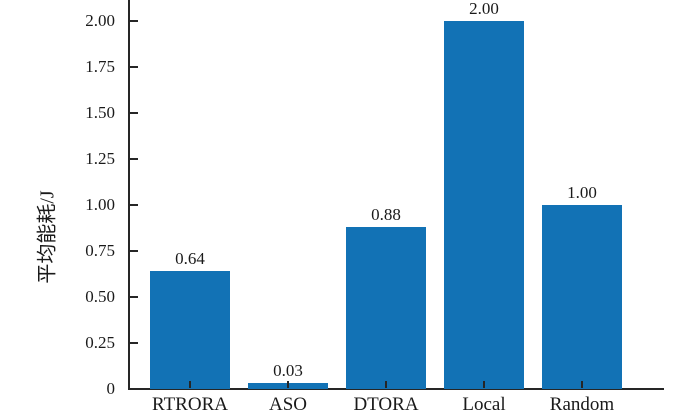  Describe the element at coordinates (582, 404) in the screenshot. I see `x-category-label: Random` at that location.